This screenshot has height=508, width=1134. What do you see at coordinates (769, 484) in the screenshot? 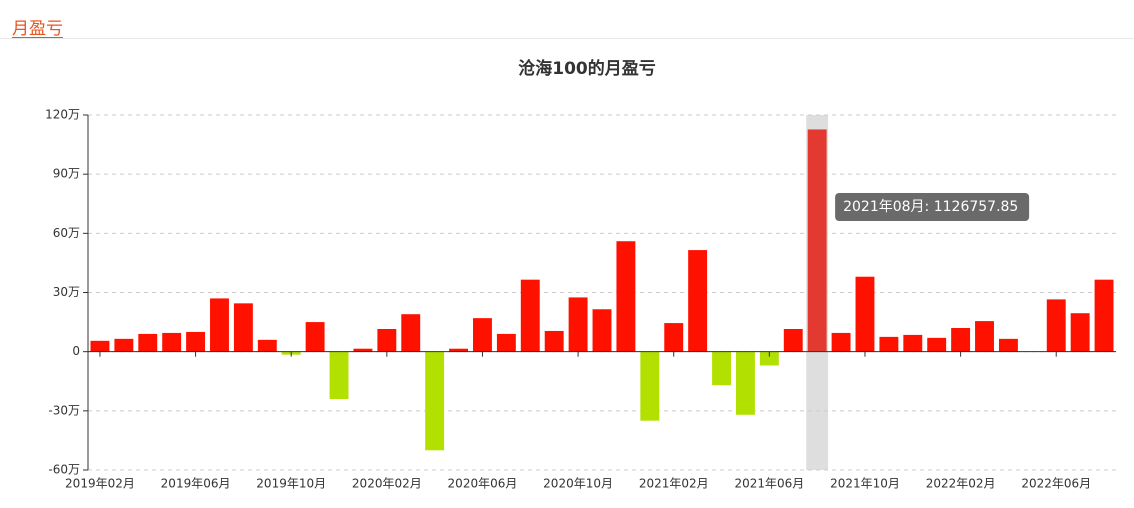
I see `x-tick-label: 2021年06月` at bounding box center [769, 484].